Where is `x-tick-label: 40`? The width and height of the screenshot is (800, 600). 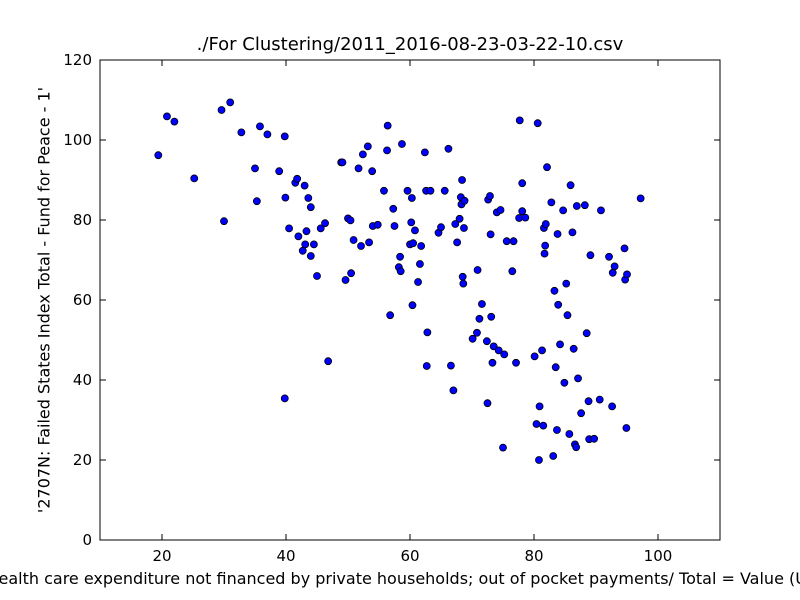 x-tick-label: 40 is located at coordinates (285, 556).